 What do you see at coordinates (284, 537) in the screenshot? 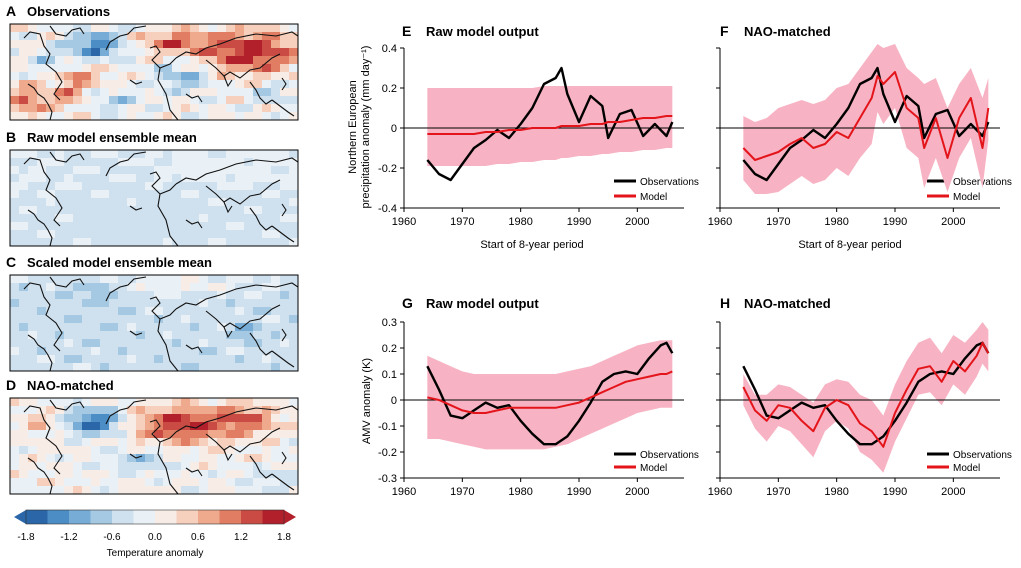
I see `colorbar-tick: 1.8` at bounding box center [284, 537].